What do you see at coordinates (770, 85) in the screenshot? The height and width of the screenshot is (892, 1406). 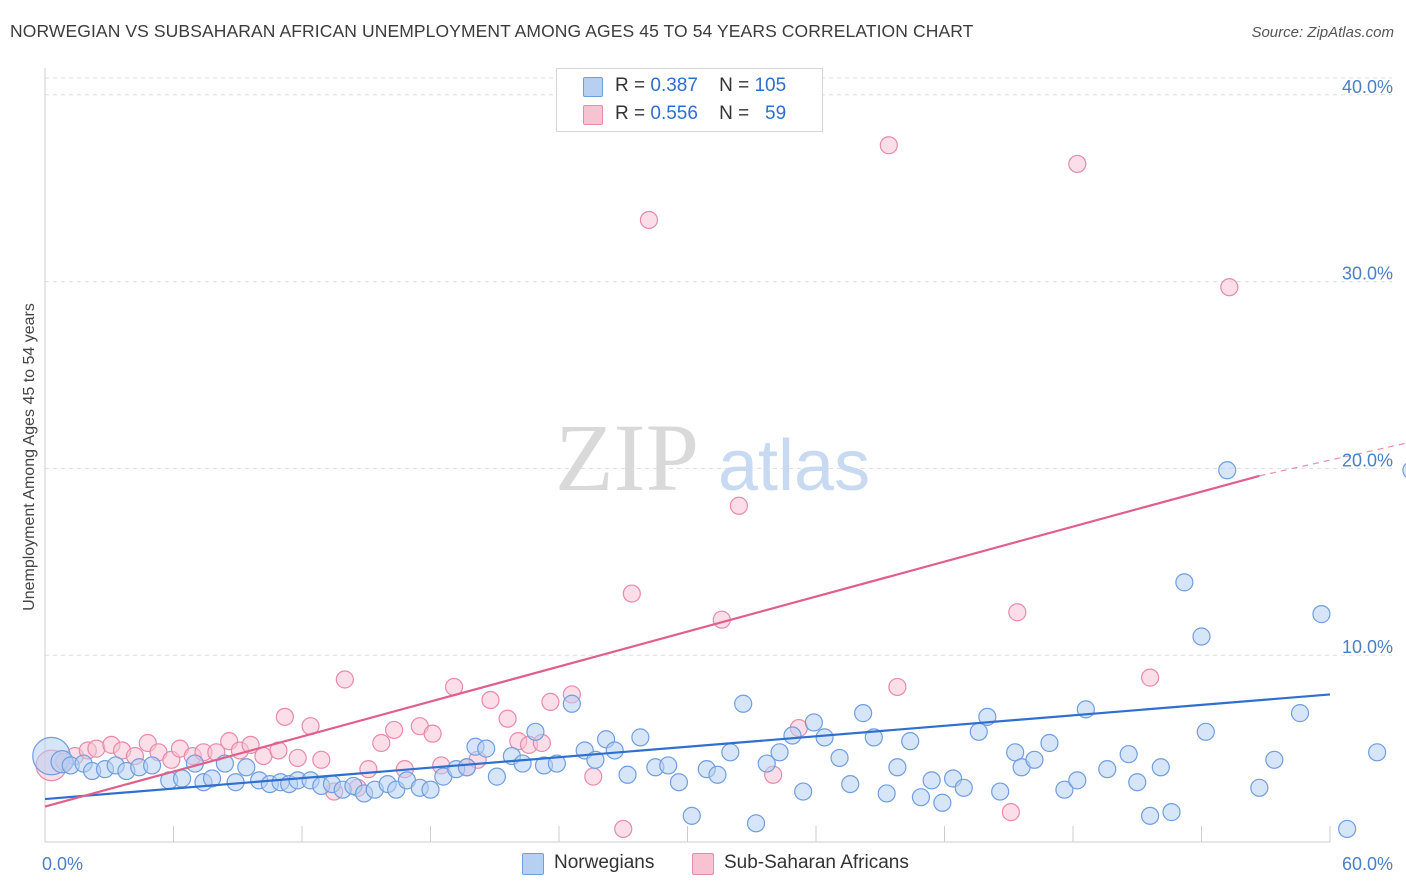 I see `legend-n-value: 105` at bounding box center [770, 85].